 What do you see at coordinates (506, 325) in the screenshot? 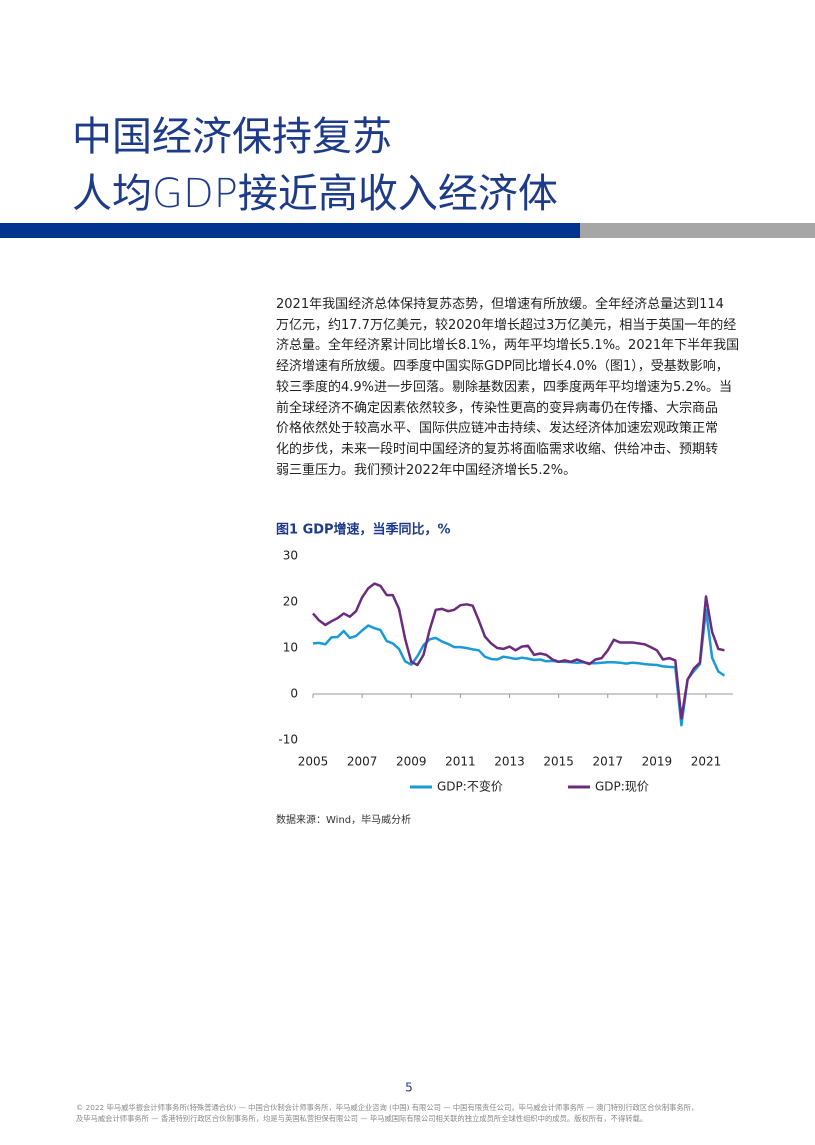
I see `paragraph-line: 万亿元，约17.7万亿美元，较2020年增长超过3万亿美元，相当于英国一年的经` at bounding box center [506, 325].